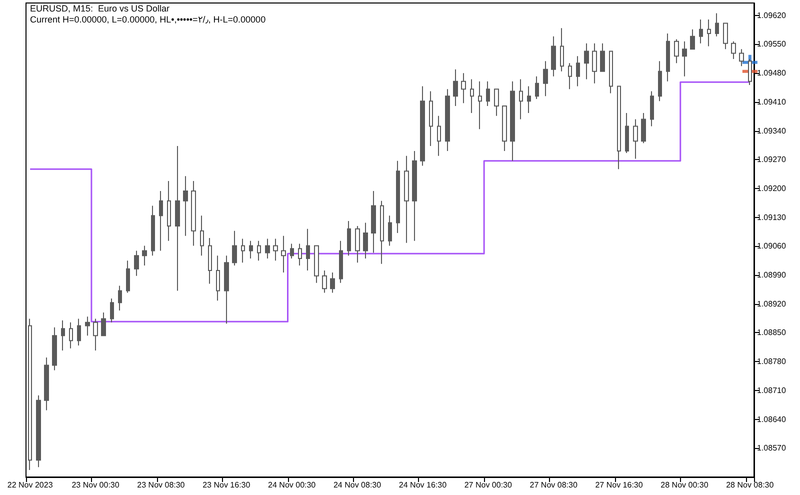 Image resolution: width=800 pixels, height=495 pixels. What do you see at coordinates (771, 44) in the screenshot?
I see `y-tick-label: 1.09550` at bounding box center [771, 44].